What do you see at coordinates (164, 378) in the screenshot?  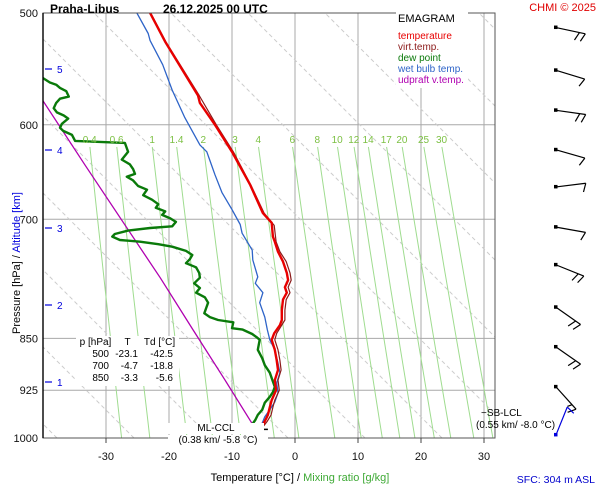 I see `table-value-cell: -5.6` at bounding box center [164, 378].